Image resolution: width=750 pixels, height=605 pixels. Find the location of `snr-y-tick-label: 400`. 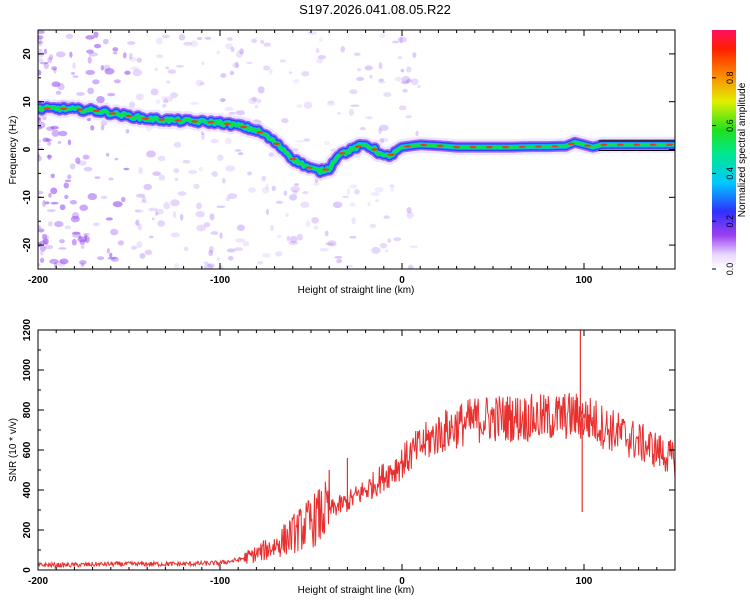

snr-y-tick-label: 400 is located at coordinates (27, 489).